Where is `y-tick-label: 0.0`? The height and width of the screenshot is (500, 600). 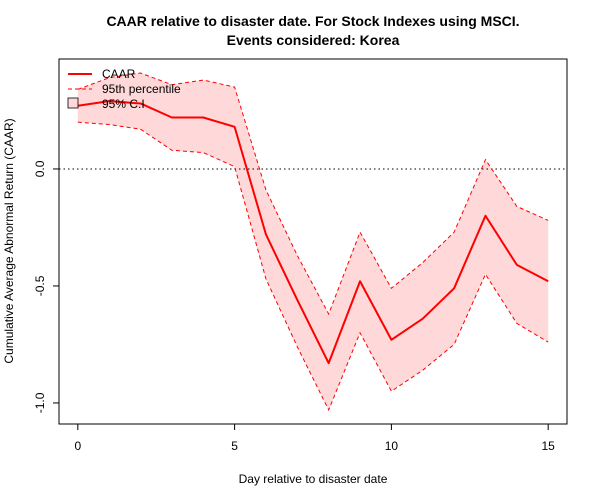 y-tick-label: 0.0 is located at coordinates (40, 168).